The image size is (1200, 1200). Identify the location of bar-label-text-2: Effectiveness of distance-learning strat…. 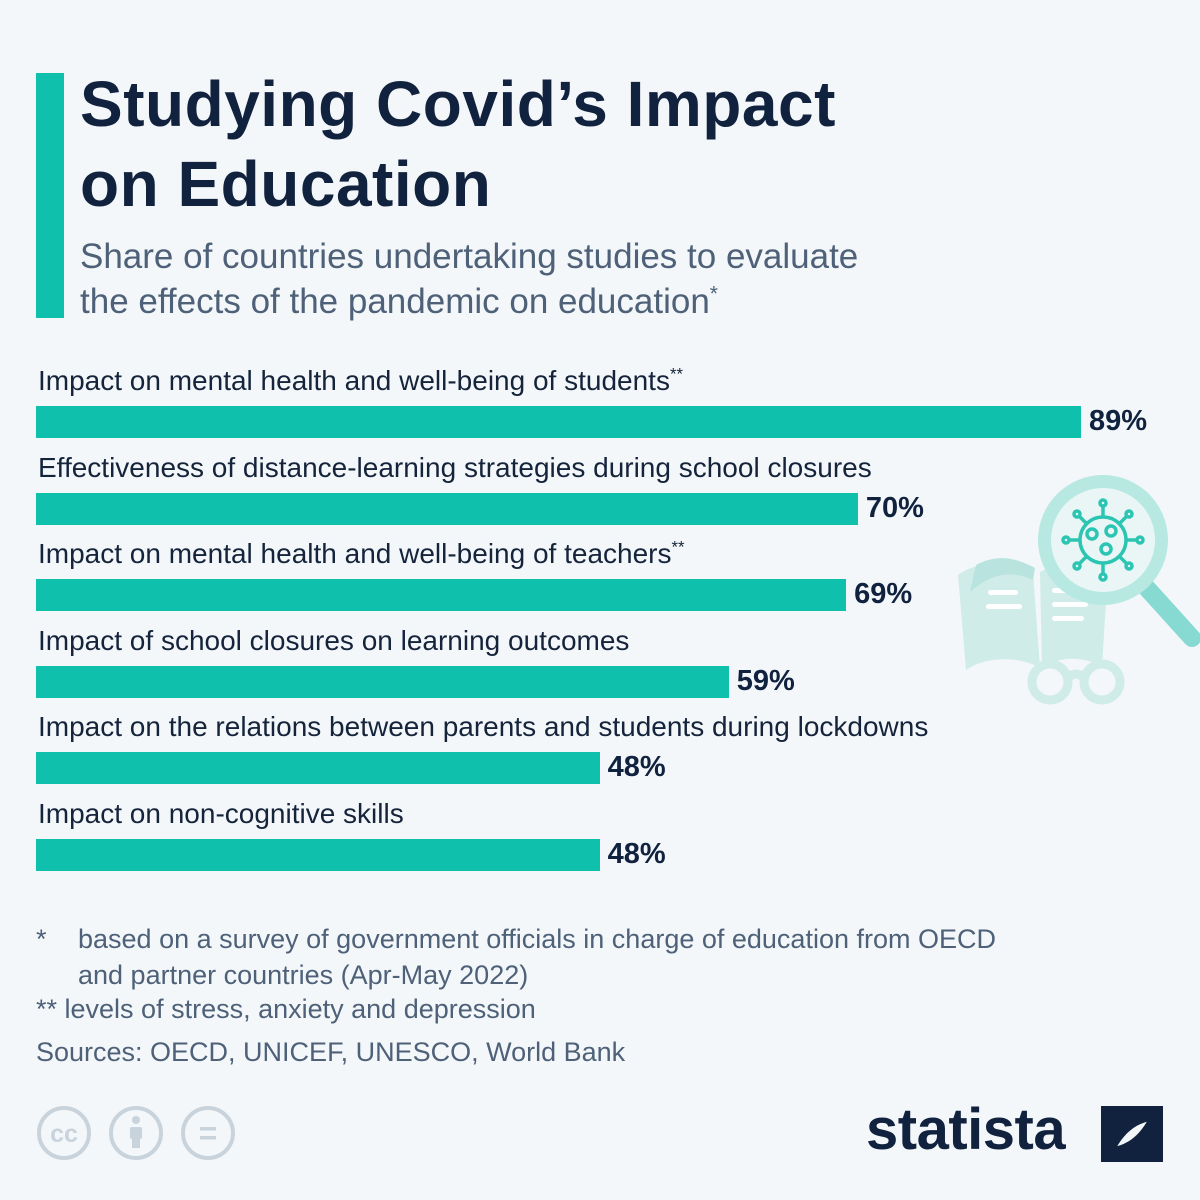
(455, 467).